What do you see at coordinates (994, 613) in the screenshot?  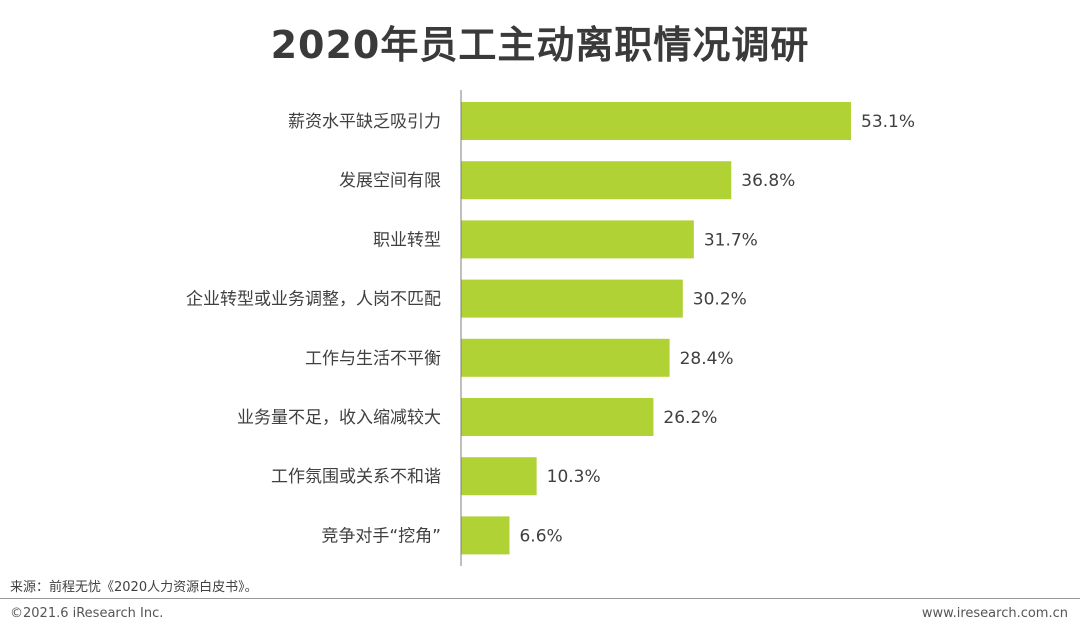 I see `website-text: www.iresearch.com.cn` at bounding box center [994, 613].